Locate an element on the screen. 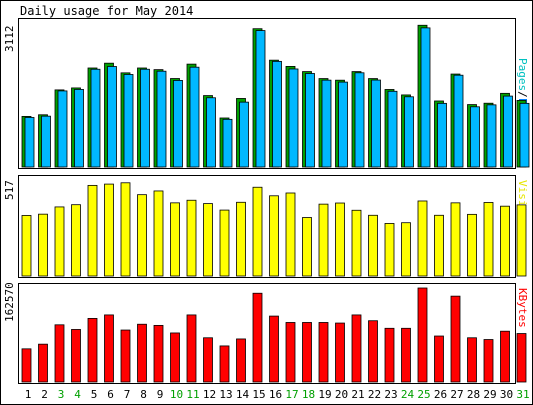 This screenshot has height=405, width=533. x-tick-day-21: 21 is located at coordinates (357, 394).